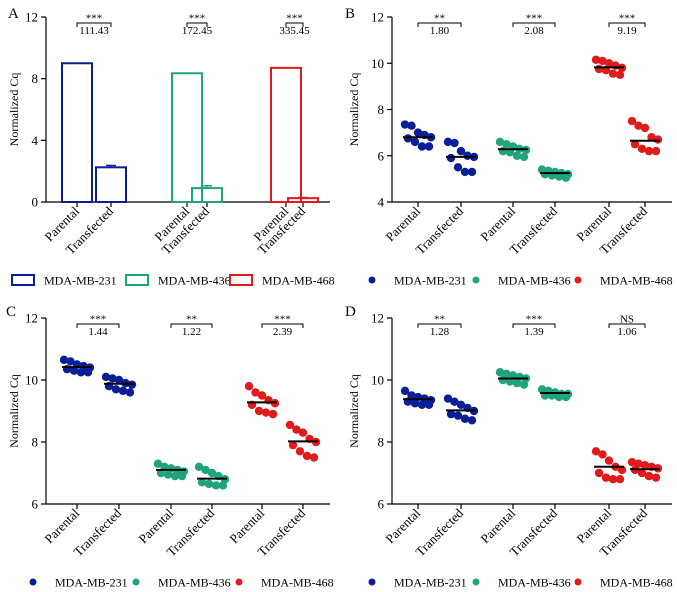  Describe the element at coordinates (197, 31) in the screenshot. I see `fold-change-label: 172.45` at that location.